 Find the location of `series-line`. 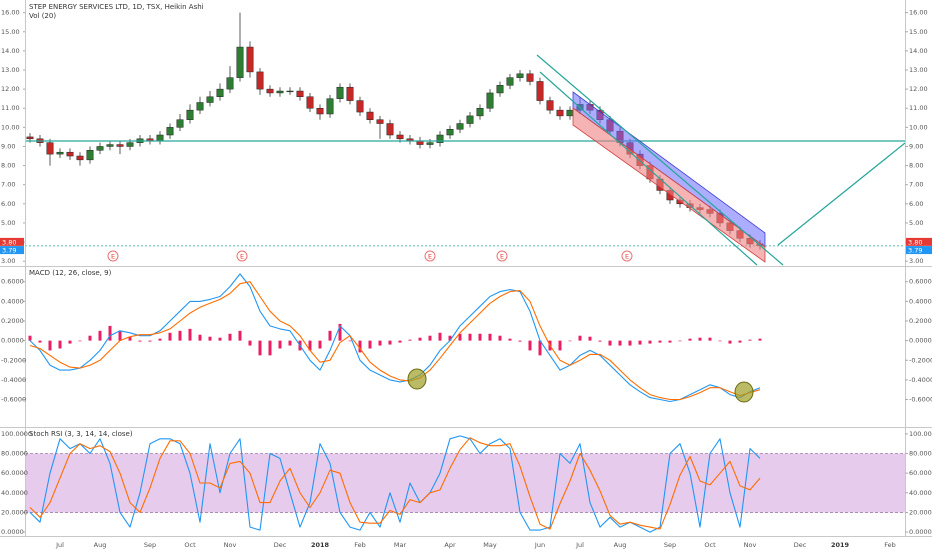

series-line is located at coordinates (395, 484).